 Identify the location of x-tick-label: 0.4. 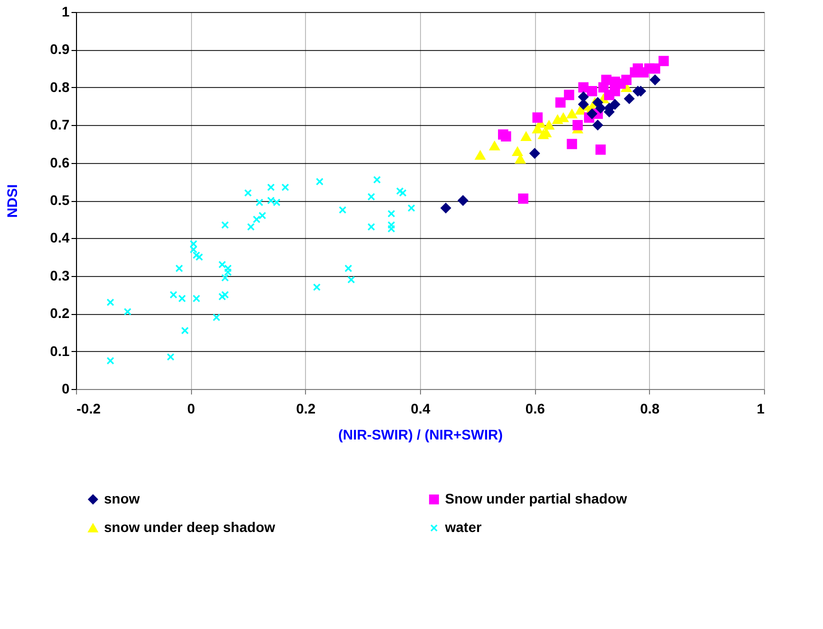
(420, 408).